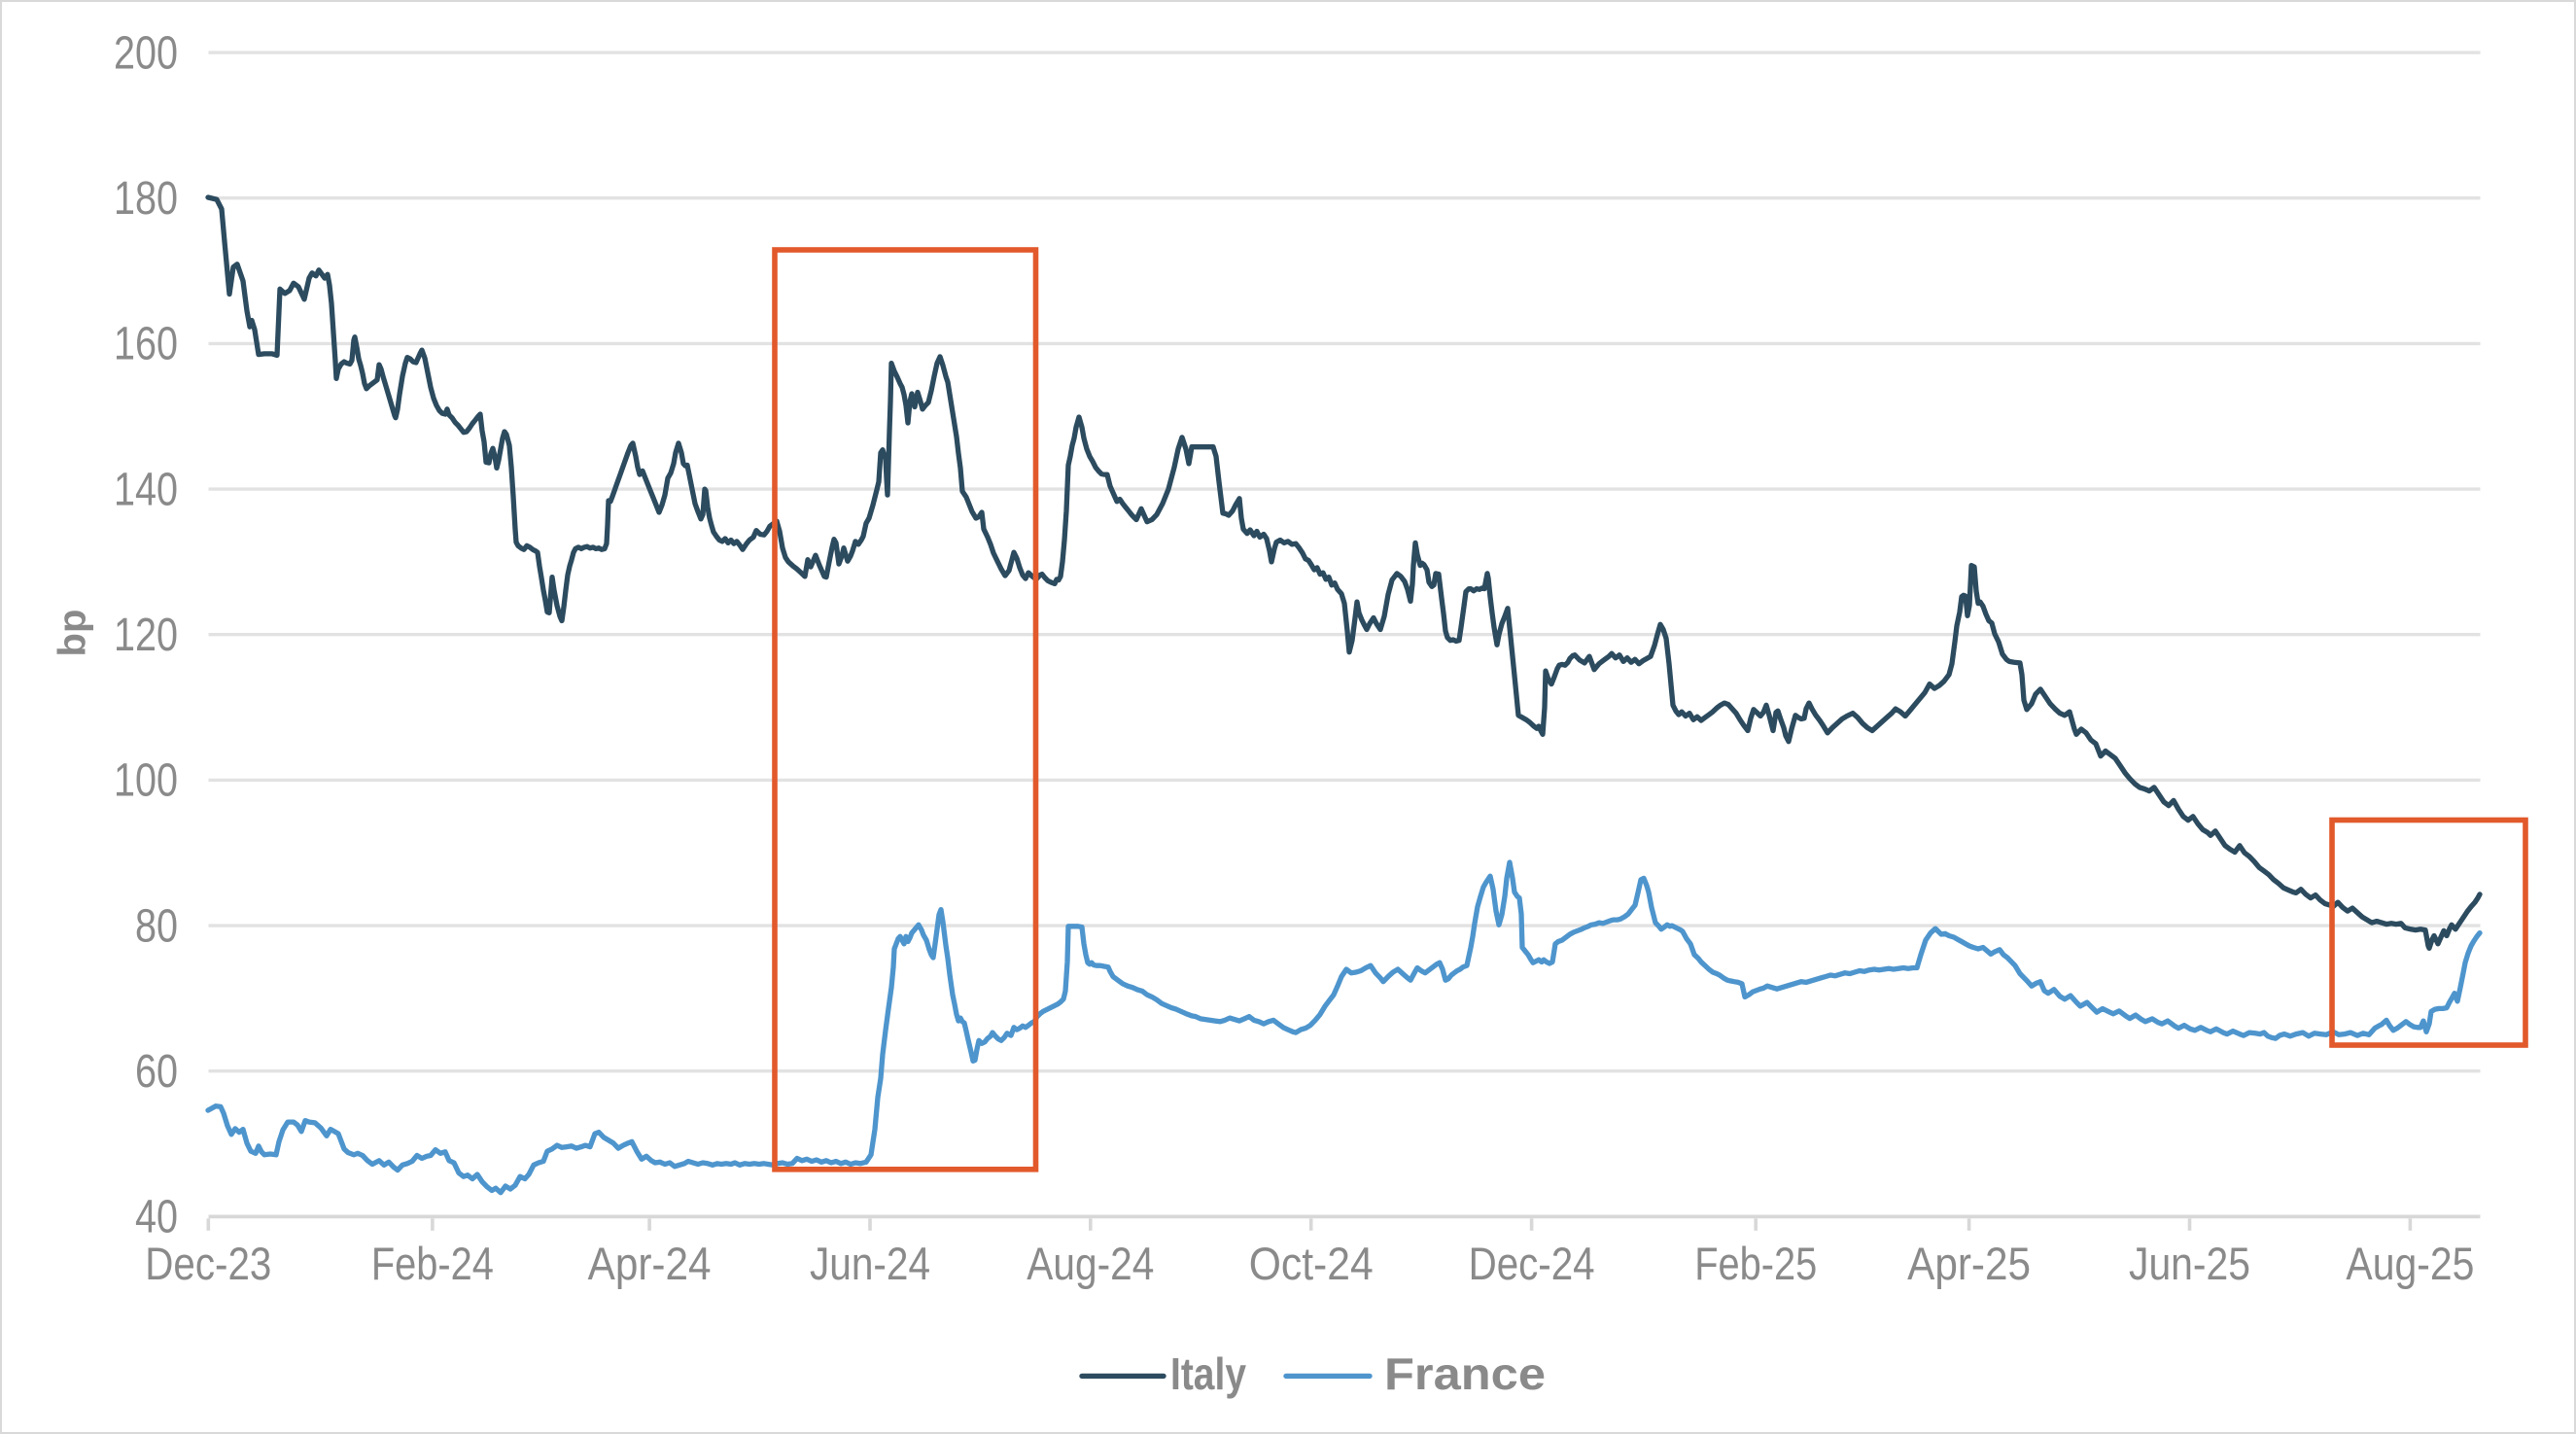 The image size is (2576, 1434). What do you see at coordinates (1532, 1263) in the screenshot?
I see `svg-text: Dec-24` at bounding box center [1532, 1263].